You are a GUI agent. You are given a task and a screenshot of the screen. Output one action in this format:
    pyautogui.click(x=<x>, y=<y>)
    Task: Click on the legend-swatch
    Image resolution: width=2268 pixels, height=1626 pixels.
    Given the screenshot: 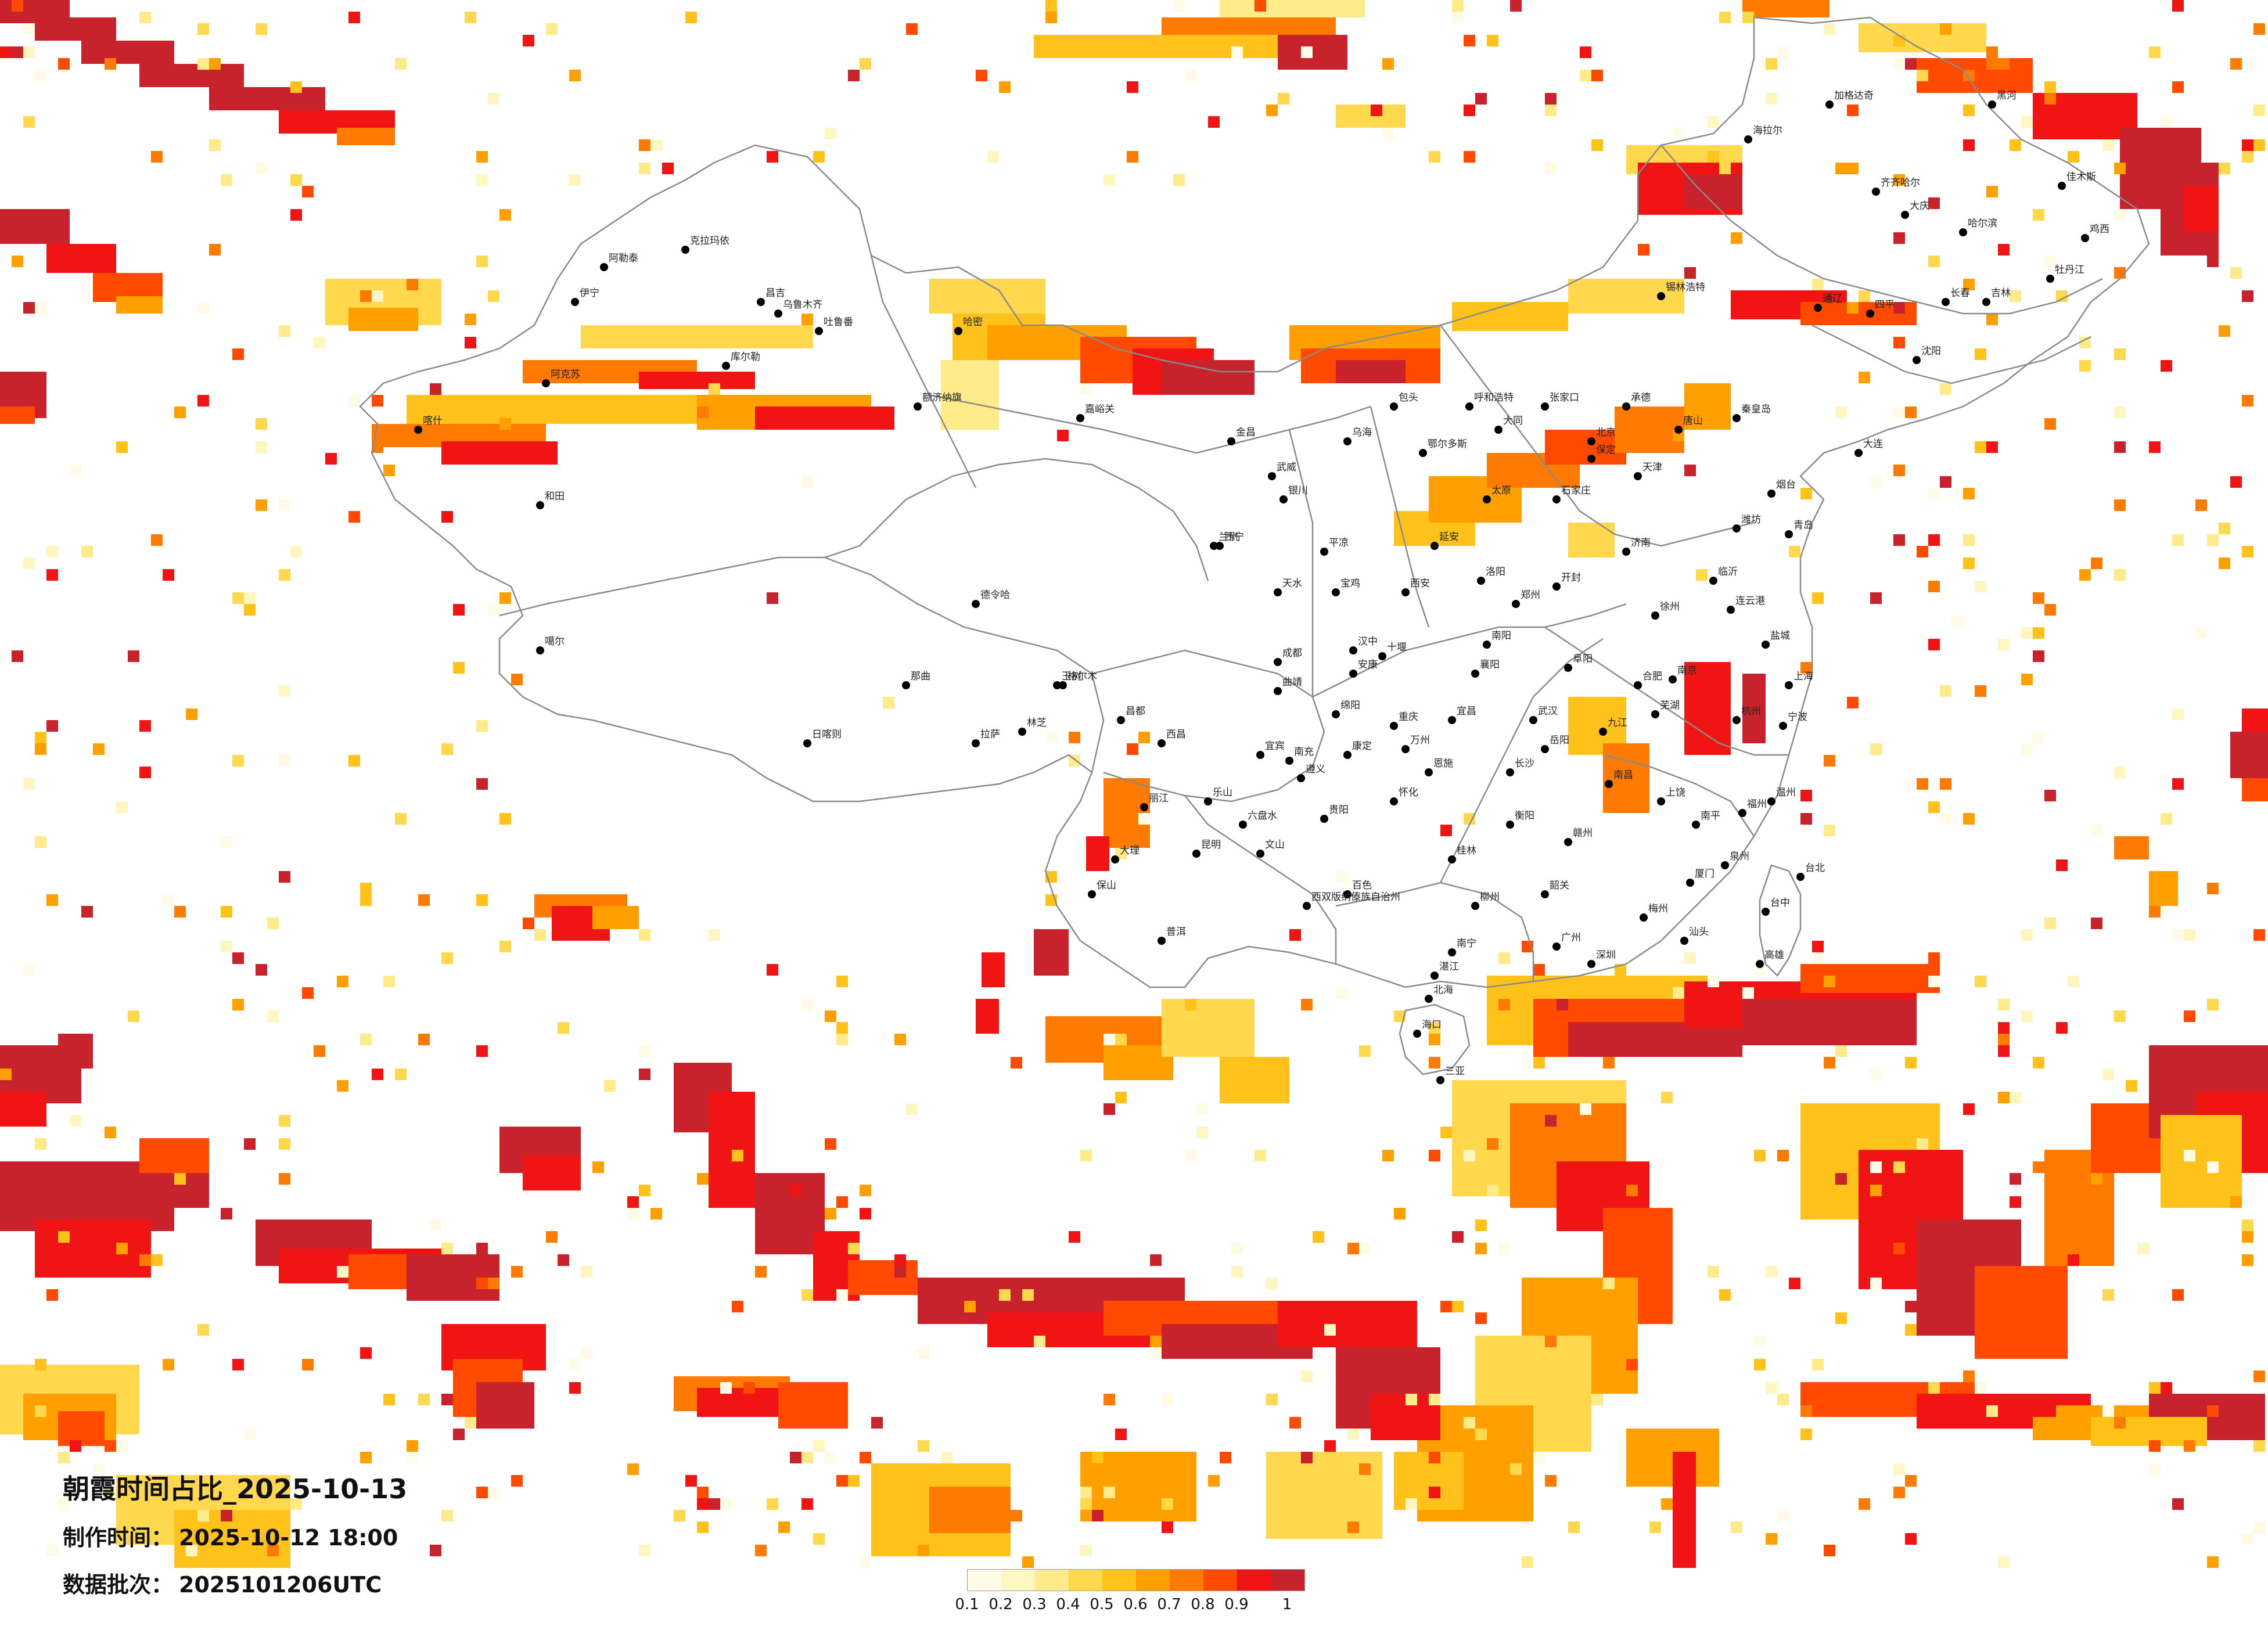 What is the action you would take?
    pyautogui.click(x=1085, y=1581)
    